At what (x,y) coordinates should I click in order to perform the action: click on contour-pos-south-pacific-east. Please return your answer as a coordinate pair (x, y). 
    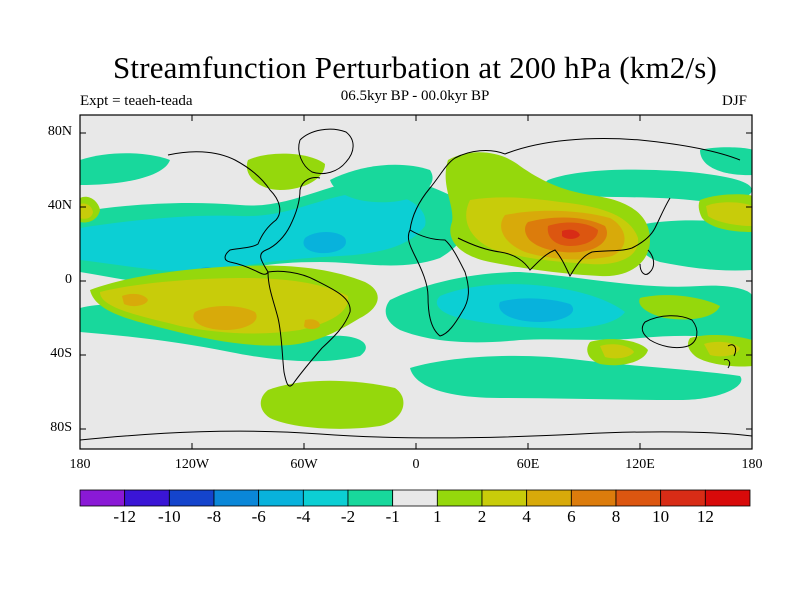
    Looking at the image, I should click on (679, 307).